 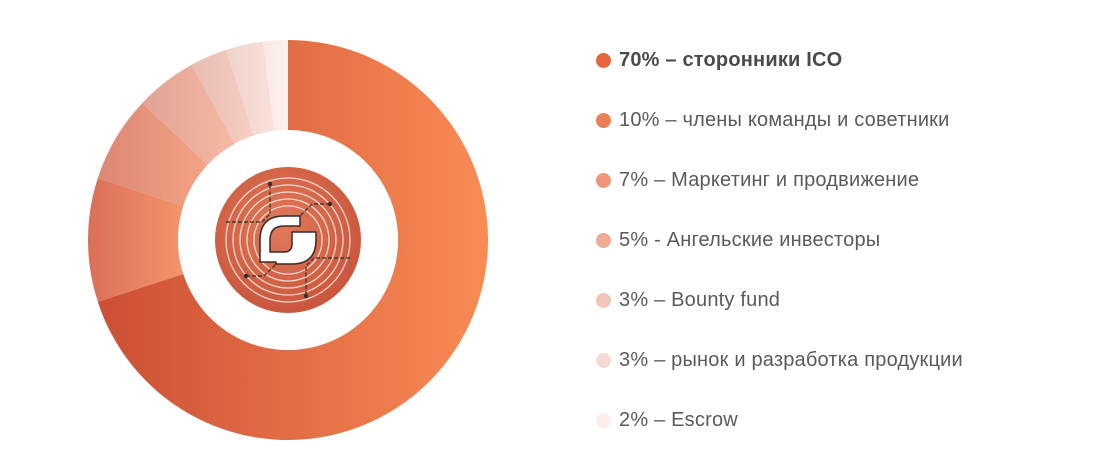 What do you see at coordinates (678, 419) in the screenshot?
I see `legend-label: 2% – Escrow` at bounding box center [678, 419].